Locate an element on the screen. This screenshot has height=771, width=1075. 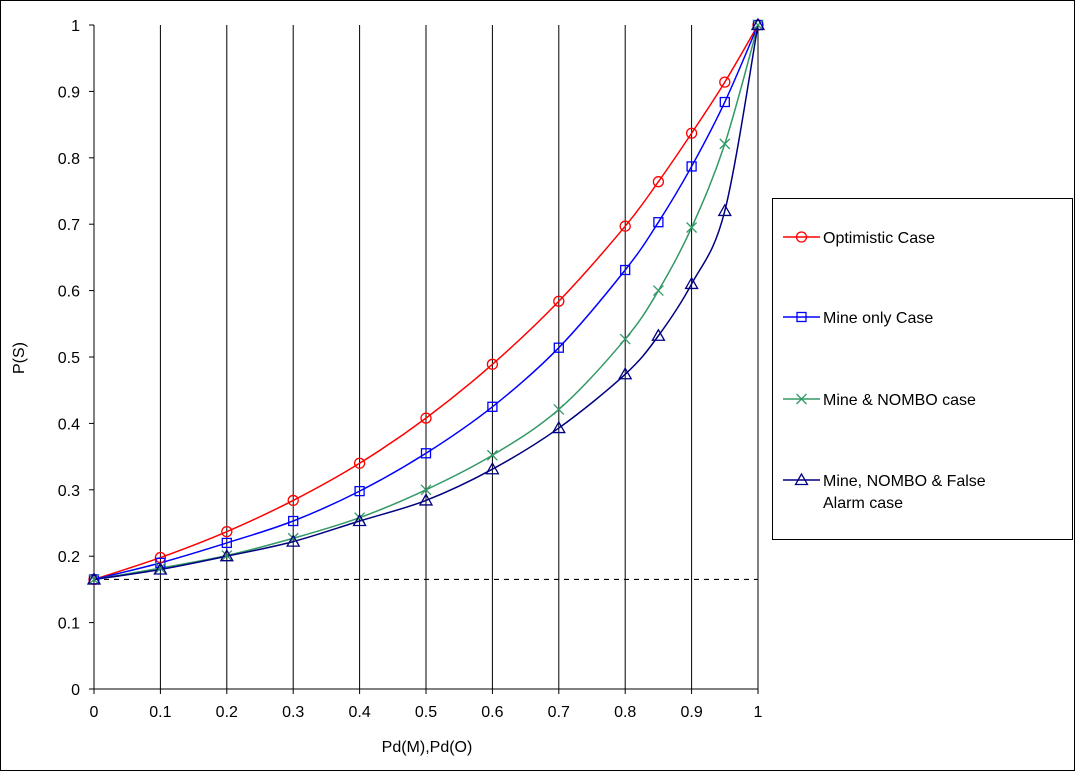
y-tick-labels: 0 0.1 0.2 0.3 0.4 0.5 0.6 0.7 0.8 0.9 1 is located at coordinates (69, 358).